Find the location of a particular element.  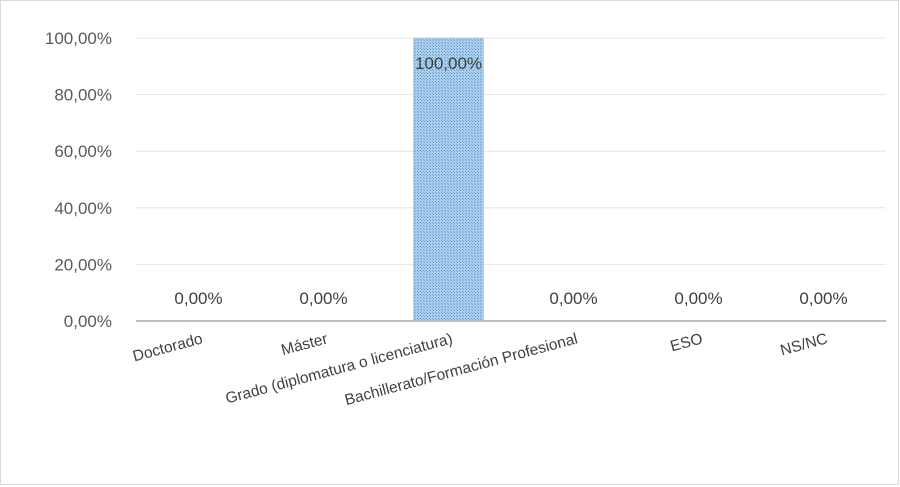

data-label: 100,00% is located at coordinates (448, 63).